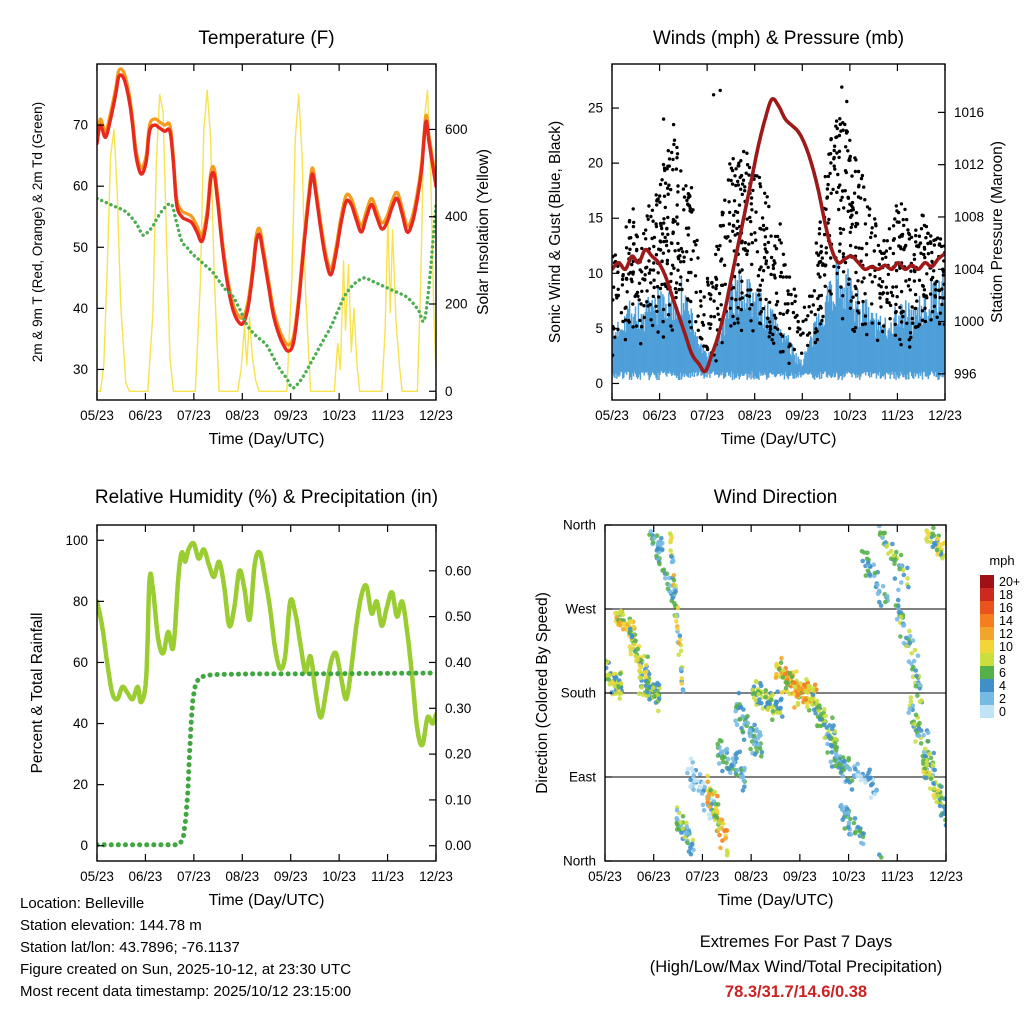 The height and width of the screenshot is (1024, 1024). What do you see at coordinates (965, 373) in the screenshot?
I see `svg-text: 996` at bounding box center [965, 373].